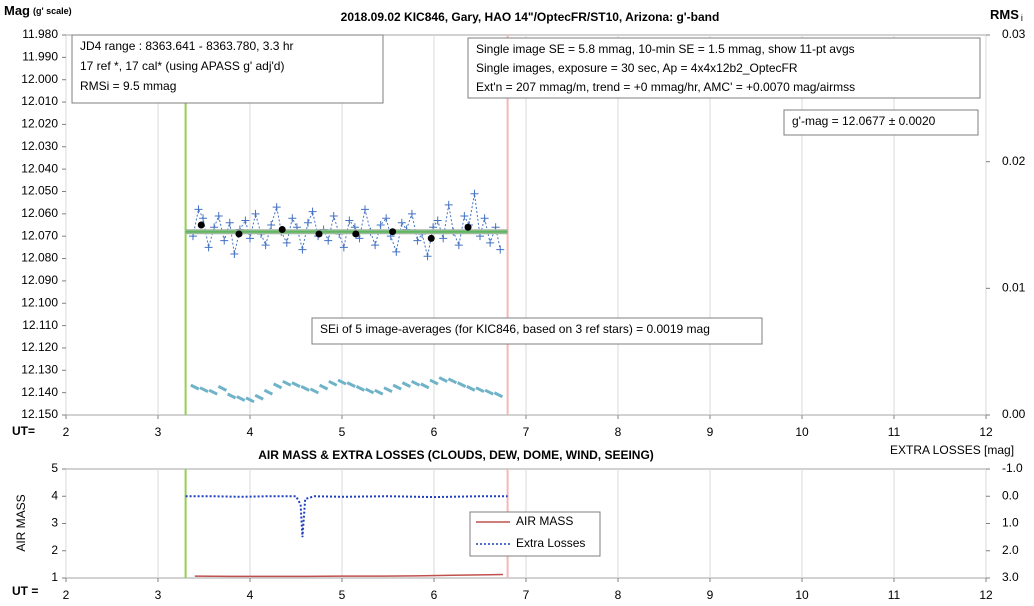 This screenshot has width=1034, height=606. I want to click on y-tick-label: 11.980, so click(40, 34).